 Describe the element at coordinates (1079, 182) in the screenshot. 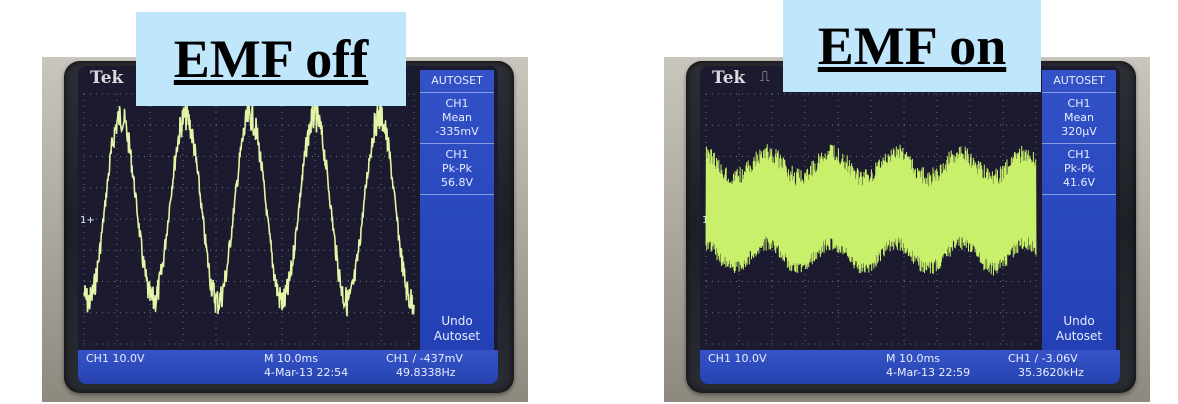

I see `pkpk-value: 41.6V` at that location.